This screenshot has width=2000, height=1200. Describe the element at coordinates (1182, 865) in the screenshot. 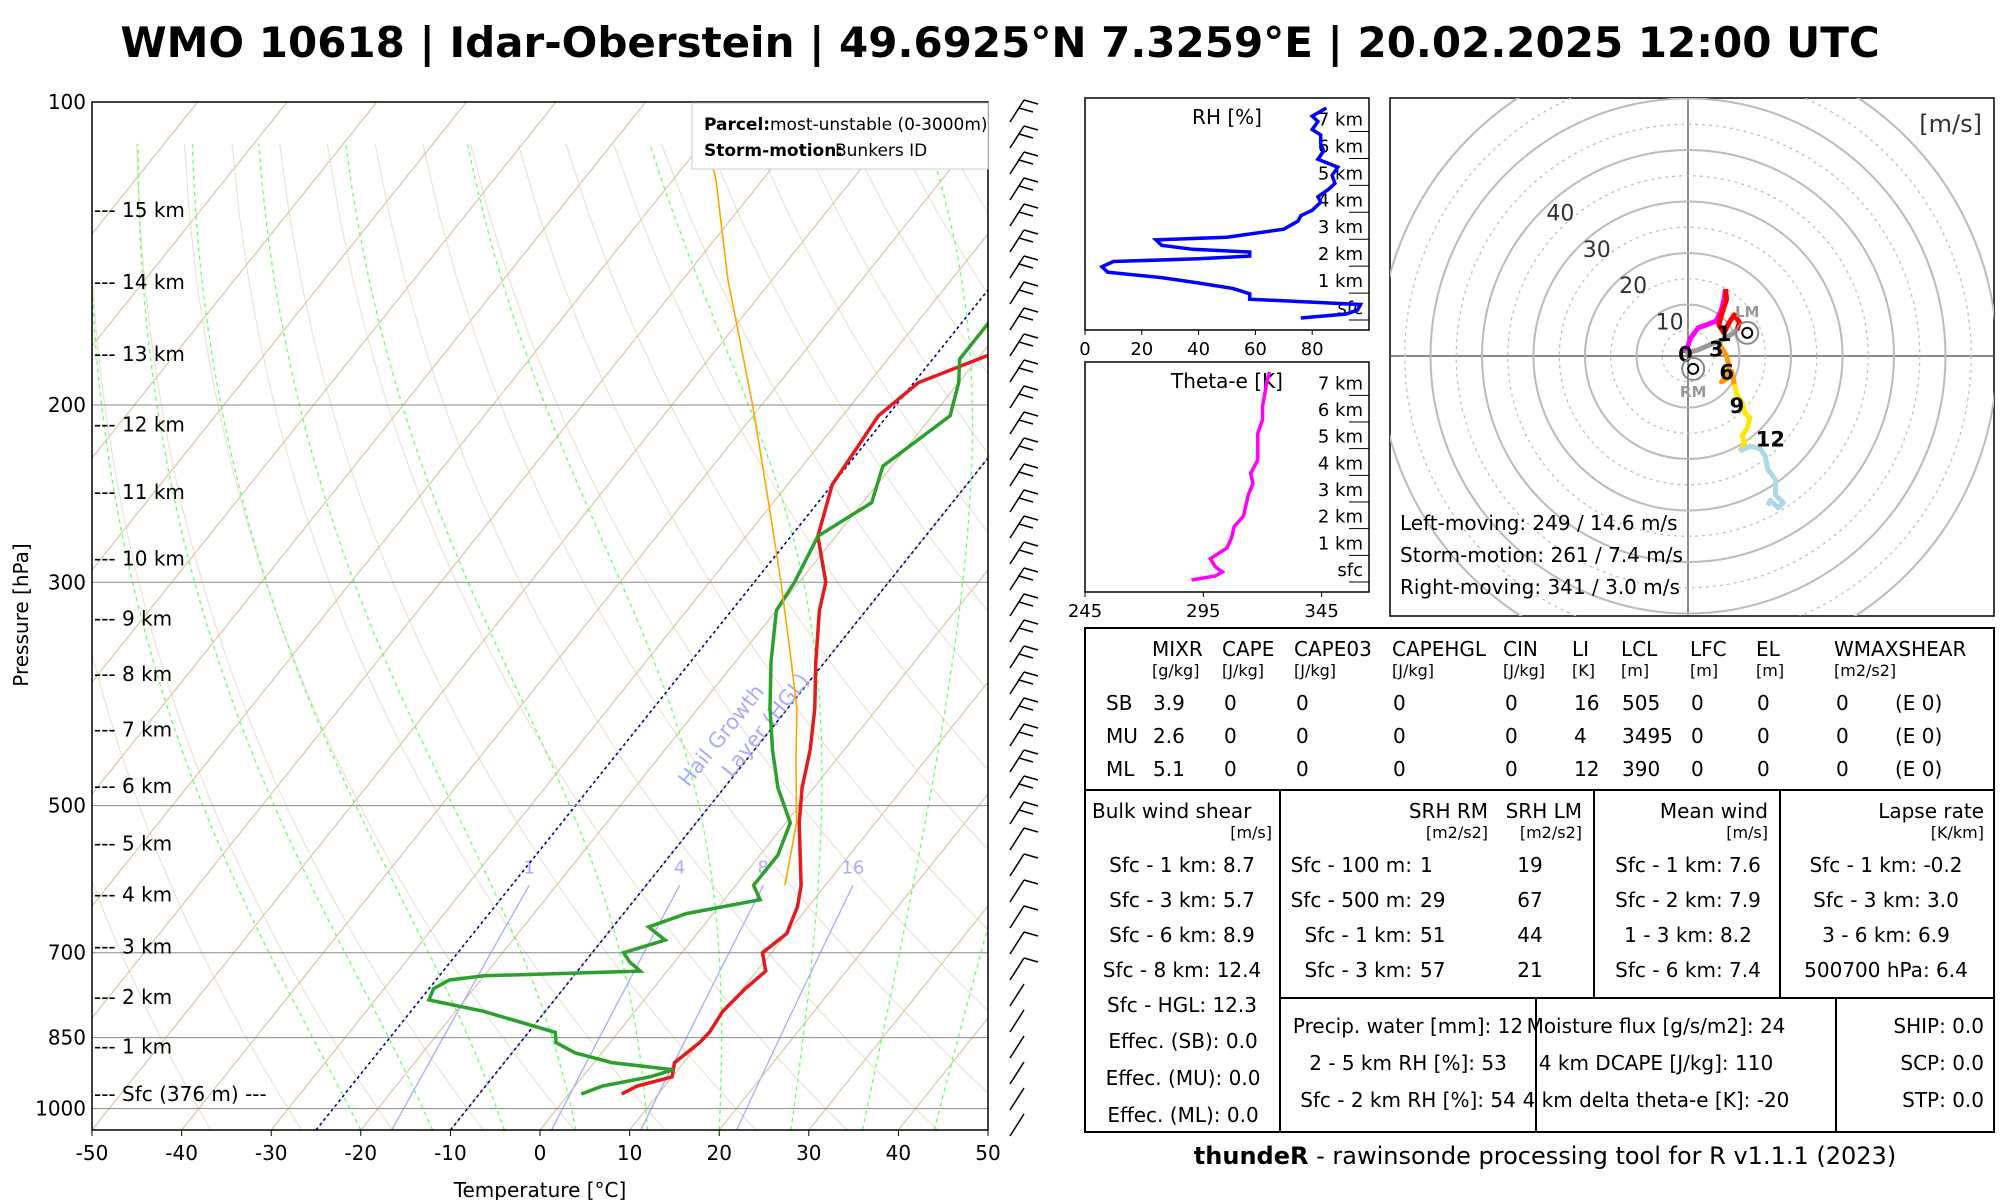

I see `table-text: Sfc - 1 km: 8.7` at that location.